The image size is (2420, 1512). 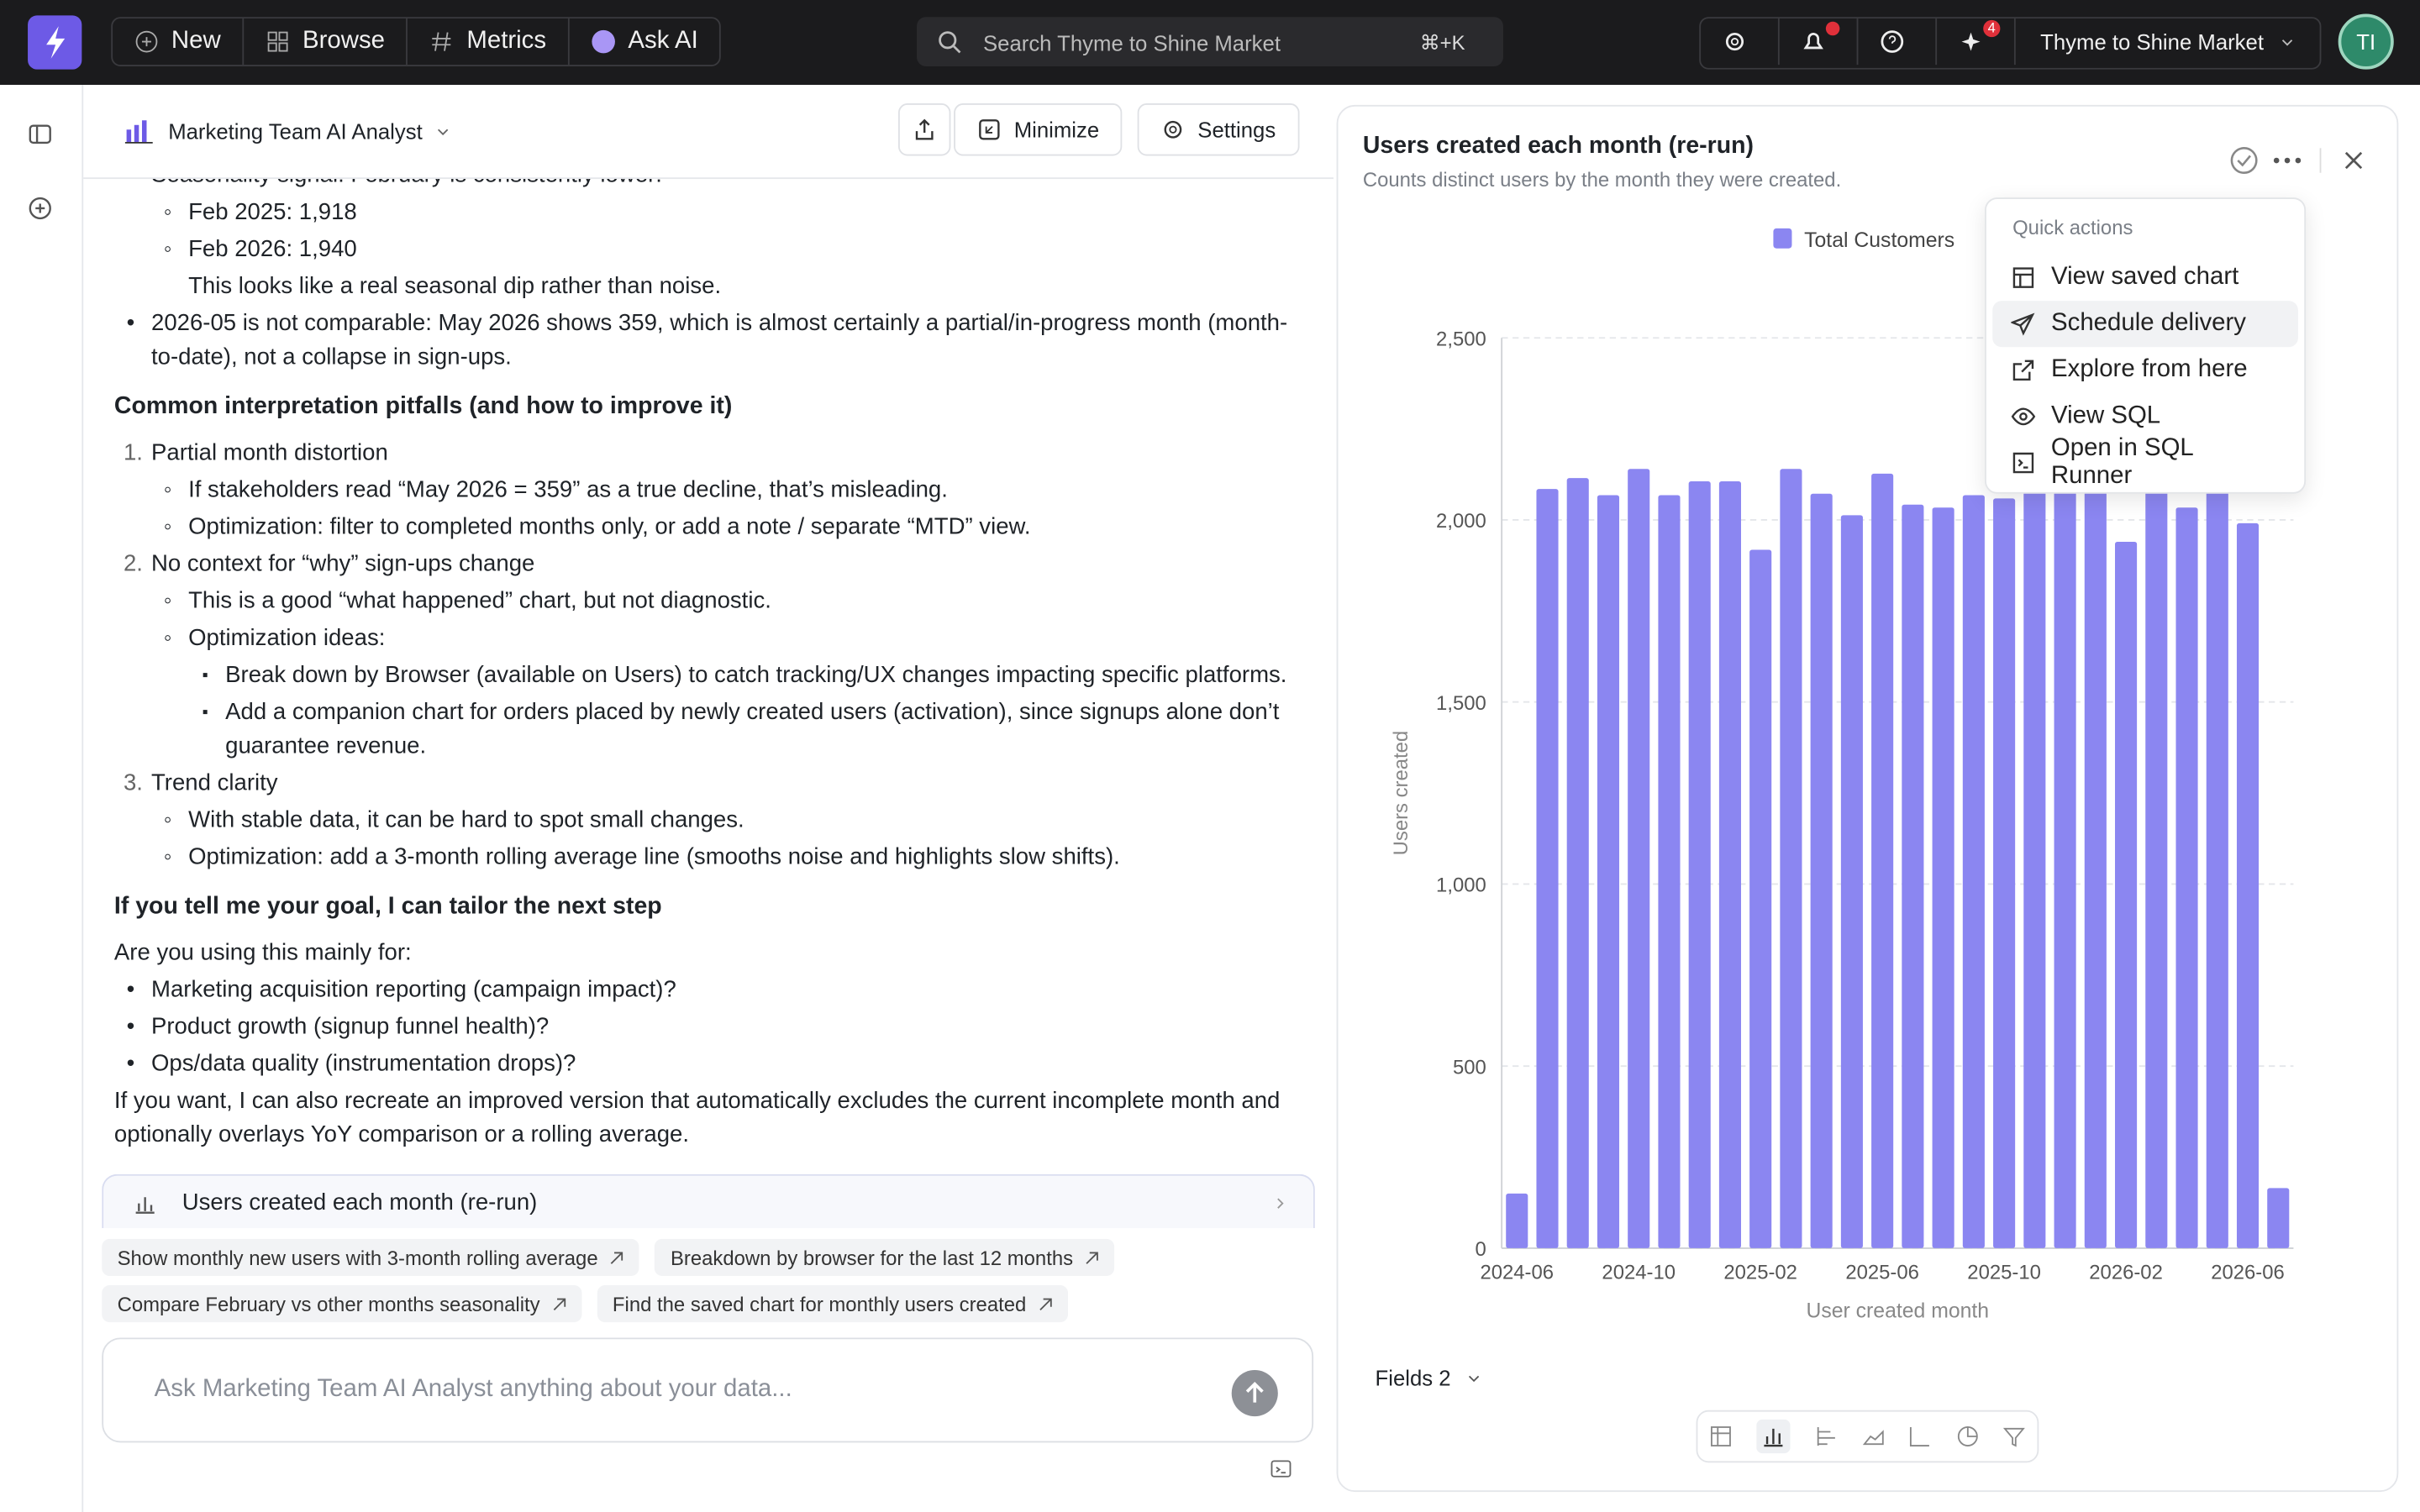 I want to click on send-button, so click(x=1255, y=1393).